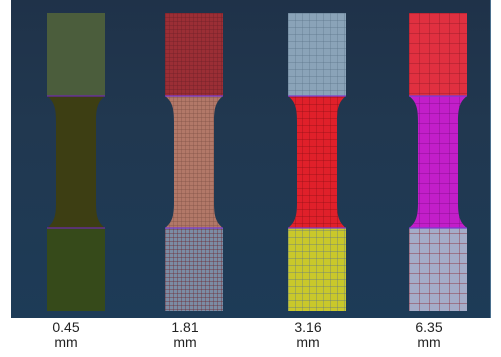 Image resolution: width=501 pixels, height=357 pixels. Describe the element at coordinates (76, 269) in the screenshot. I see `bottom-grip` at that location.